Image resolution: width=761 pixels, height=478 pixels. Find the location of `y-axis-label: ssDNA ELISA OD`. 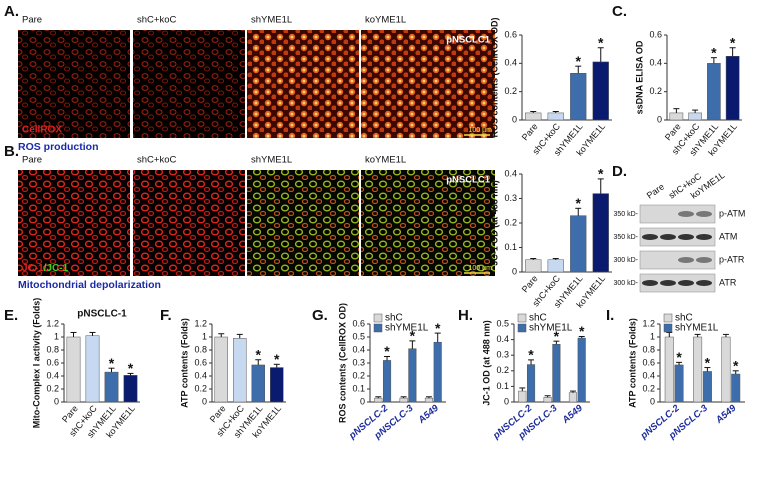

y-axis-label: ssDNA ELISA OD is located at coordinates (639, 77).